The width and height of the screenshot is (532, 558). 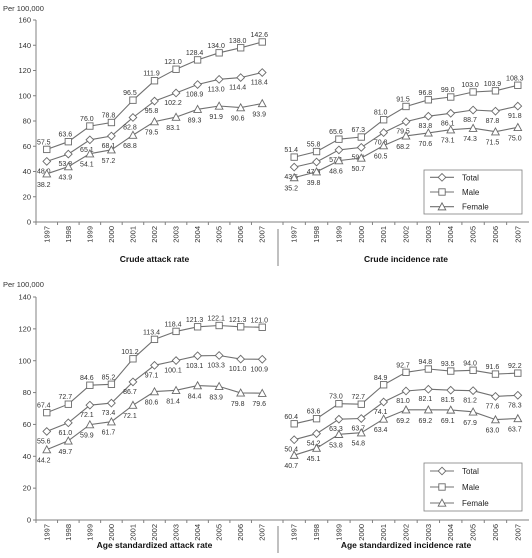 What do you see at coordinates (27, 488) in the screenshot?
I see `y-tick-label: 20` at bounding box center [27, 488].